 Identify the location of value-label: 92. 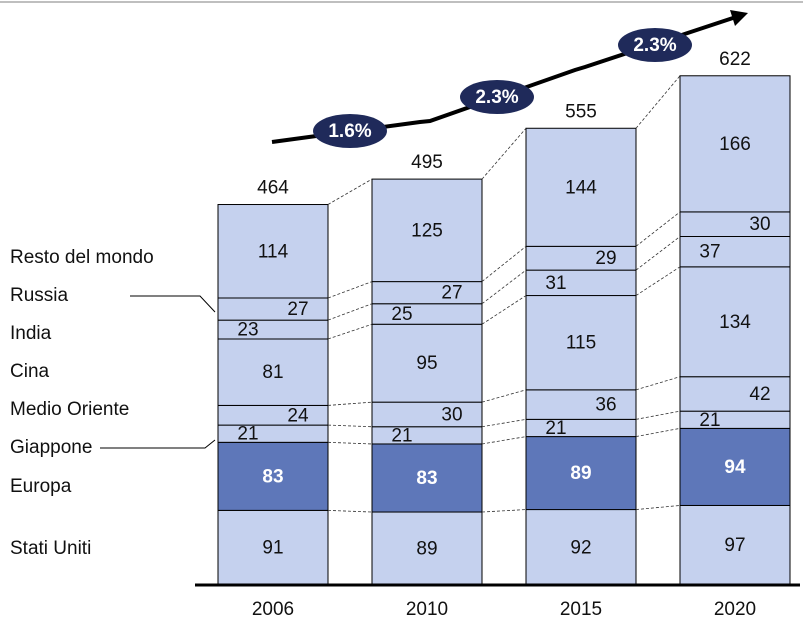
(580, 547).